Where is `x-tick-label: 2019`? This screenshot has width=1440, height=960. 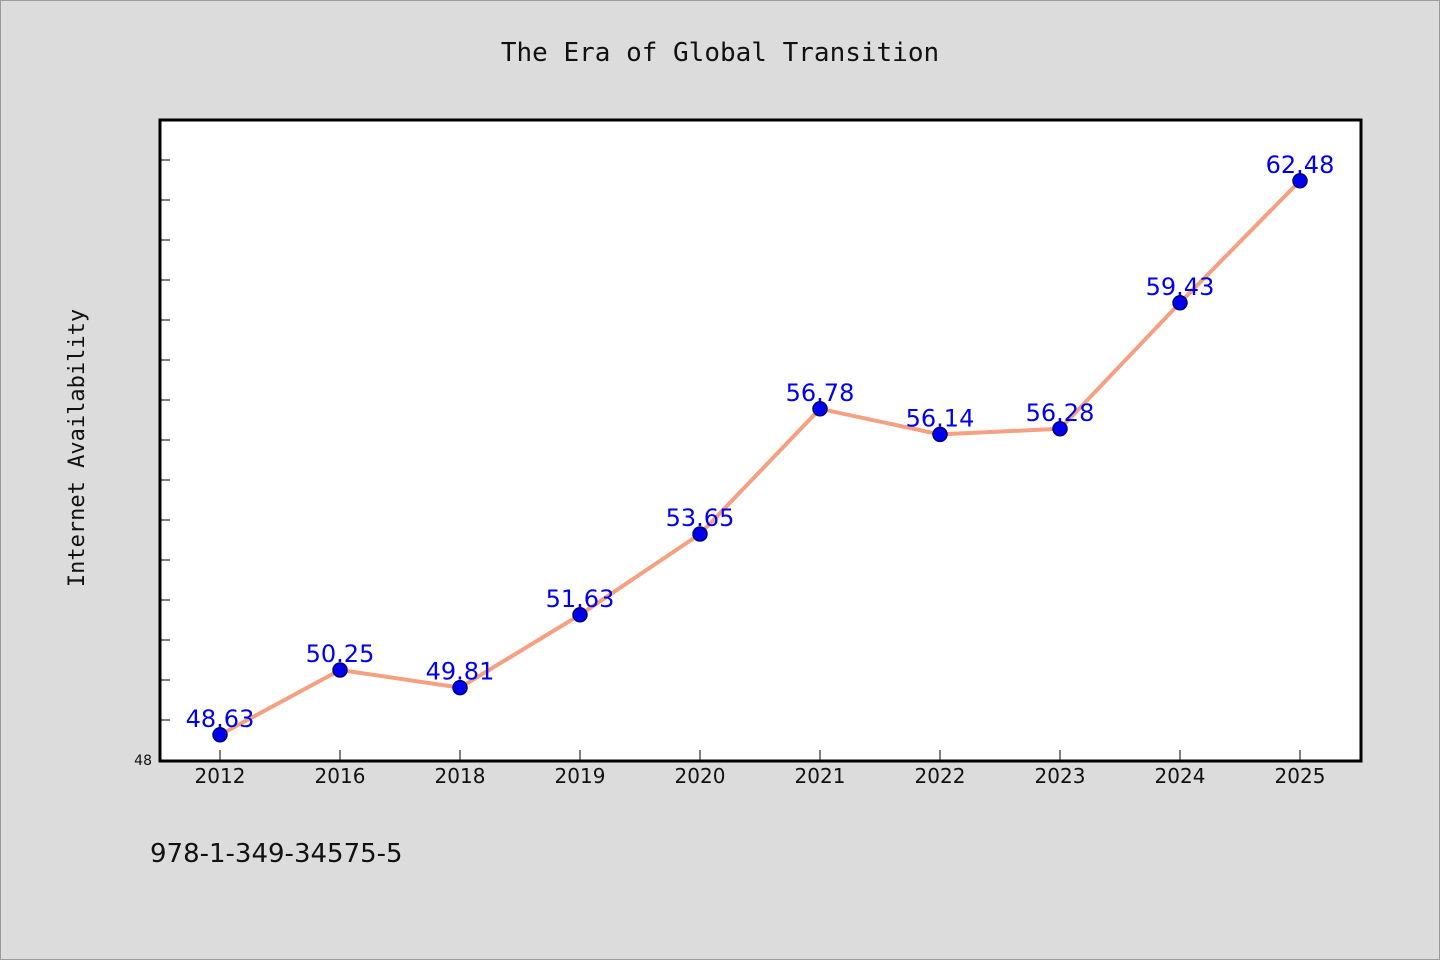
x-tick-label: 2019 is located at coordinates (580, 776).